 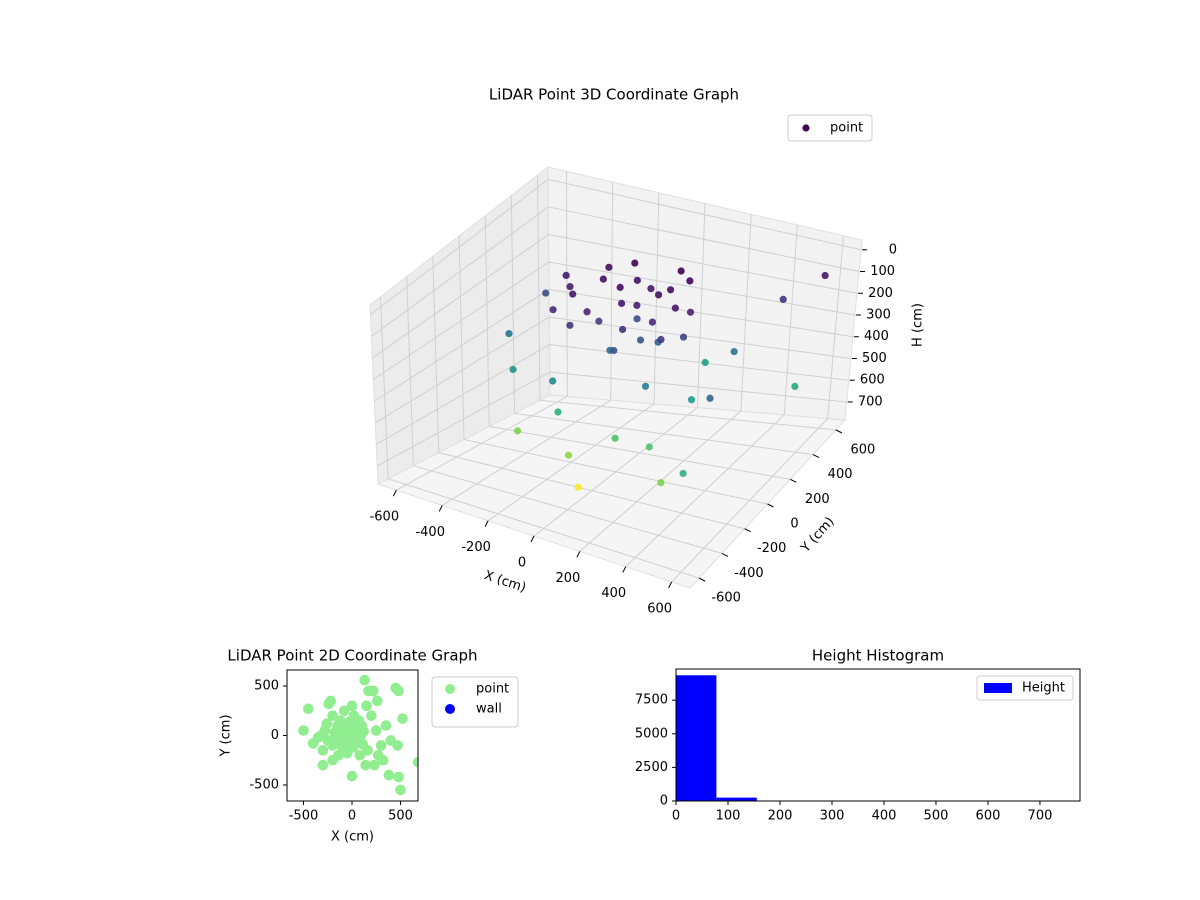 What do you see at coordinates (522, 563) in the screenshot?
I see `x-tick-label: 0` at bounding box center [522, 563].